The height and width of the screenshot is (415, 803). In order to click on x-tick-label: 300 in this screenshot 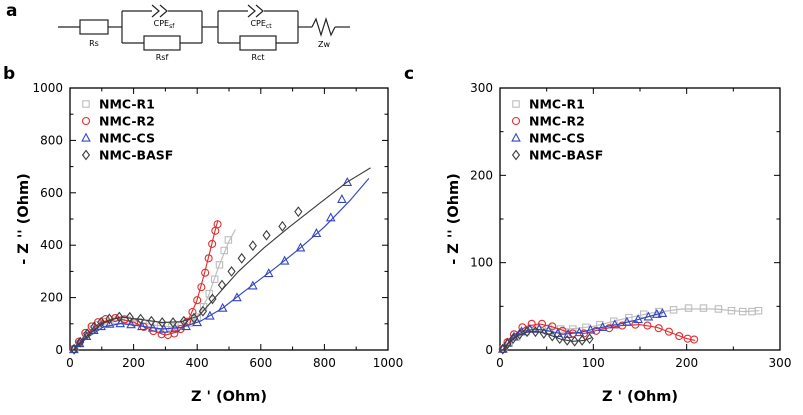, I will do `click(780, 363)`.